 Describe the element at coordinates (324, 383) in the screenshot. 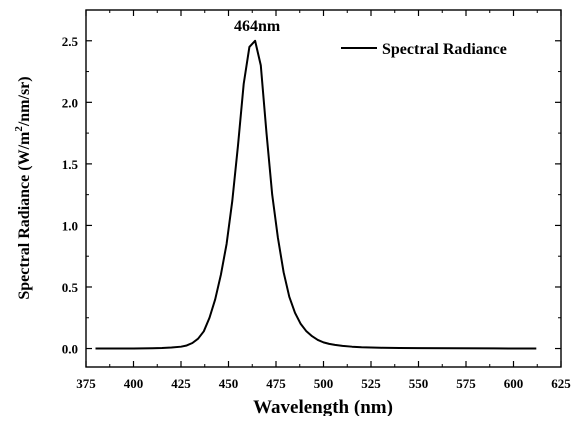

I see `x-tick-label: 500` at that location.